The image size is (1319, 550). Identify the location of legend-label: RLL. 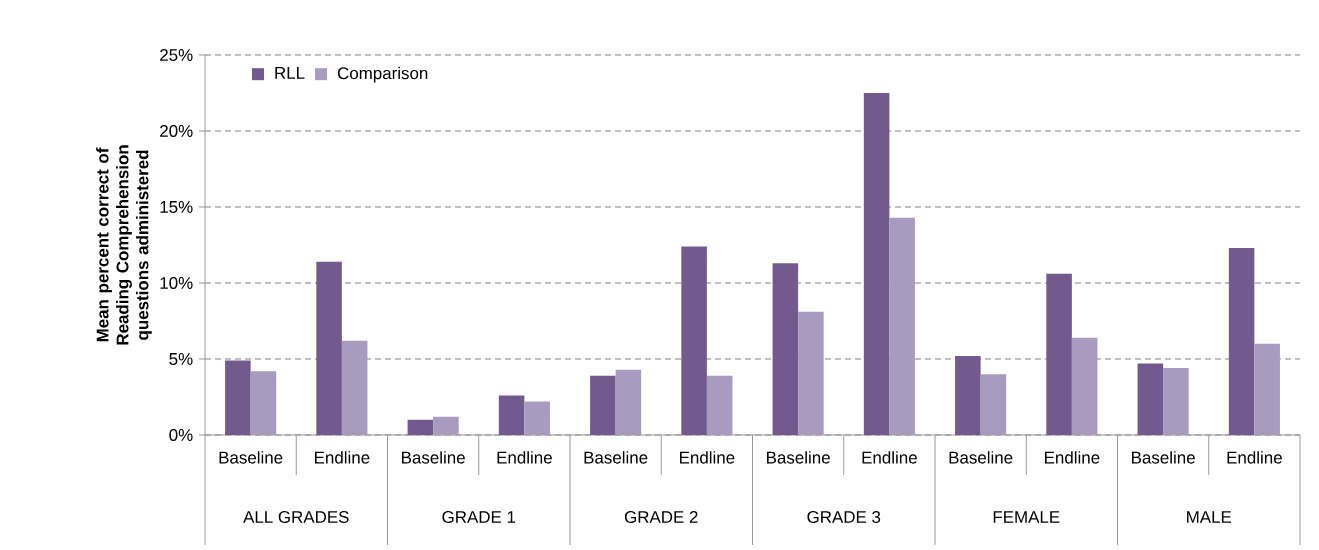
(290, 73).